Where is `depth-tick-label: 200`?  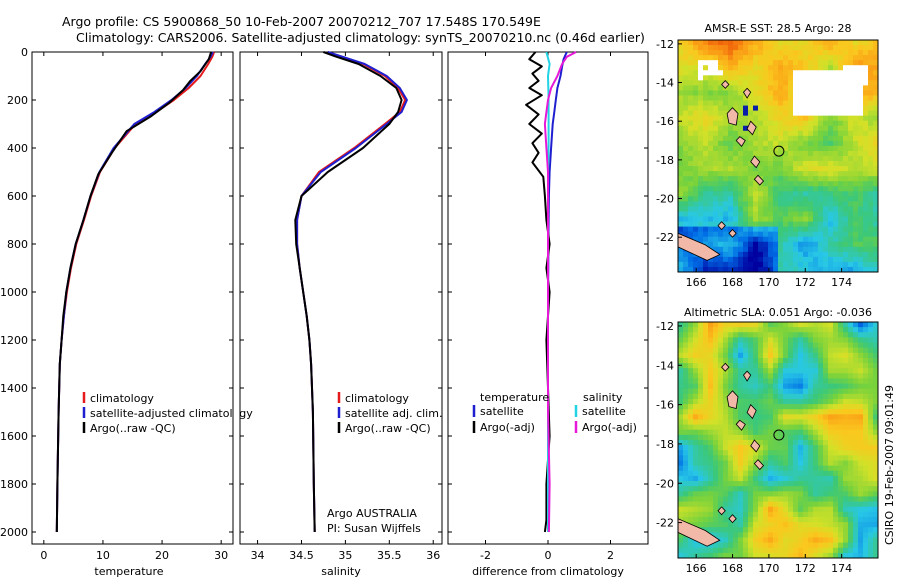 depth-tick-label: 200 is located at coordinates (17, 100).